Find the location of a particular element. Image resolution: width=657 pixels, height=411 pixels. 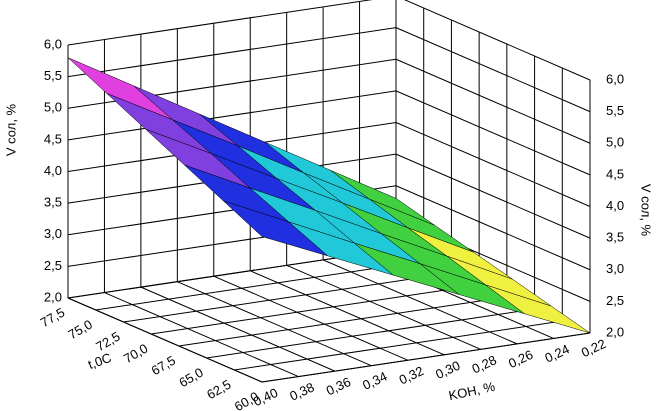

x-tick-label: 62,5 is located at coordinates (218, 390).